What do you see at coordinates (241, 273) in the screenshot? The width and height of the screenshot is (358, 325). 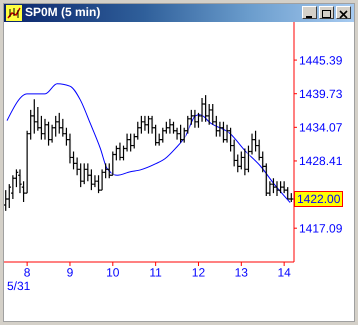 I see `x-tick-label: 13` at bounding box center [241, 273].